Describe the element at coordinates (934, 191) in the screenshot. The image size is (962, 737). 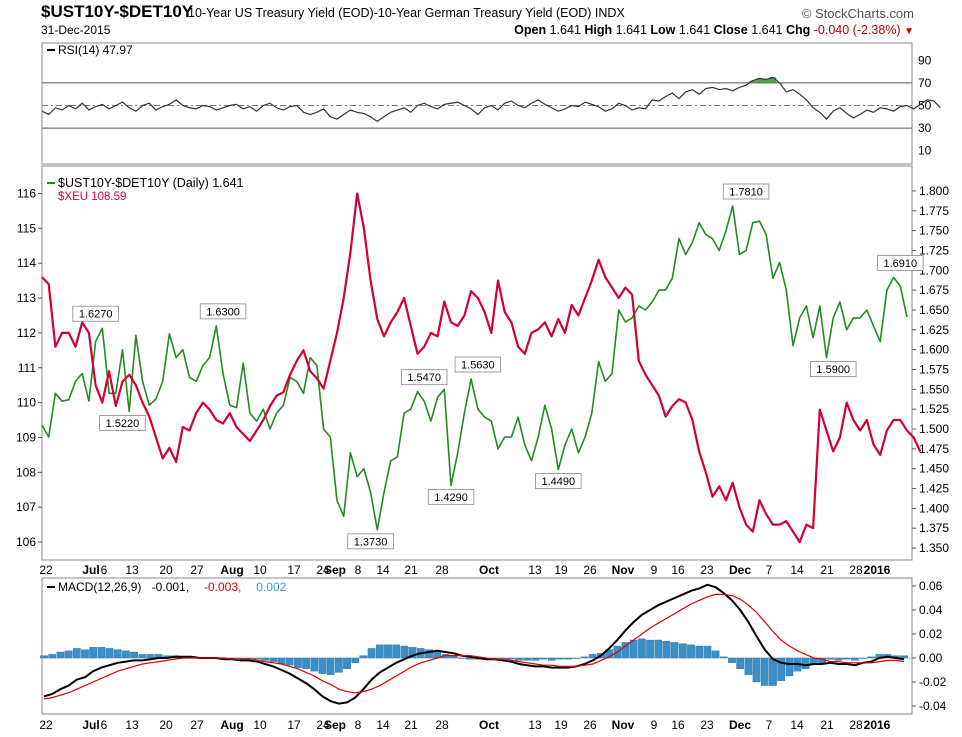
I see `price-right-tick-label: 1.800` at that location.